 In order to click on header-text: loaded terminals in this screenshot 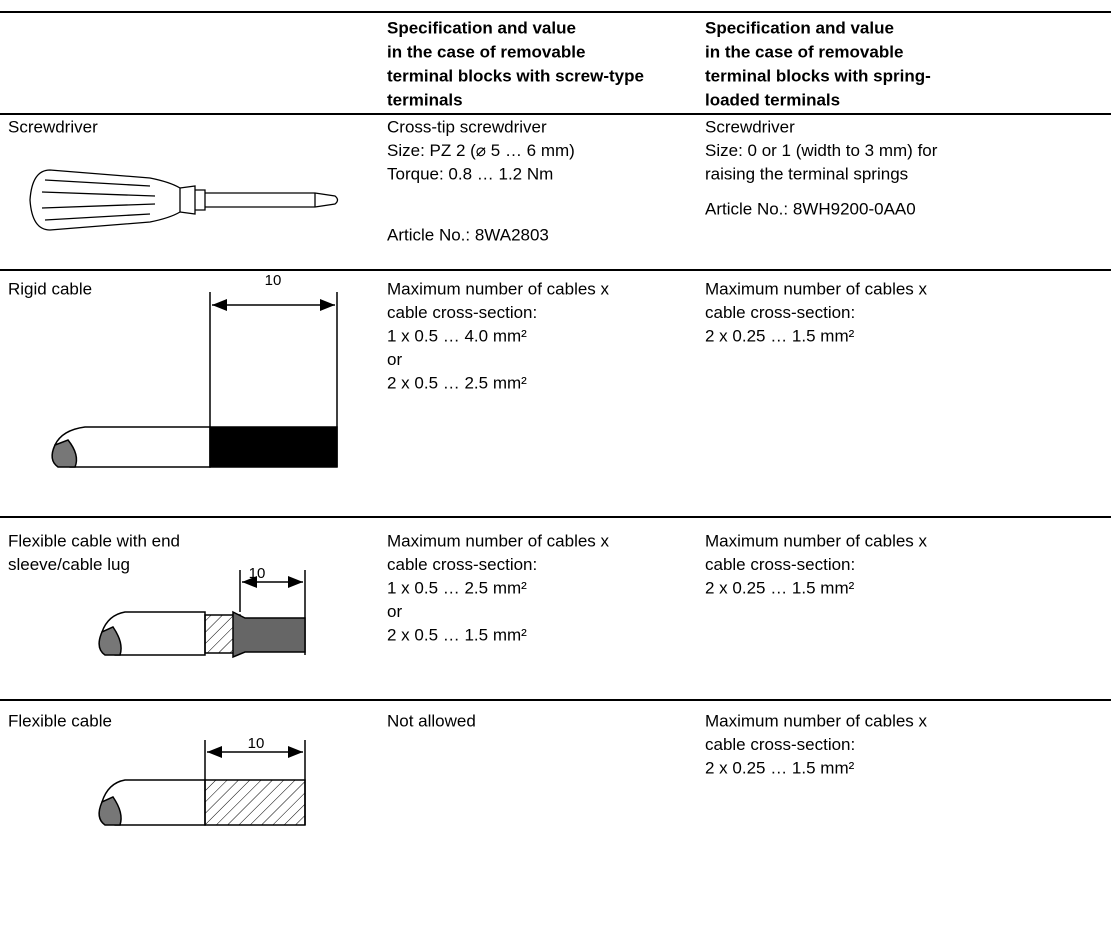, I will do `click(772, 99)`.